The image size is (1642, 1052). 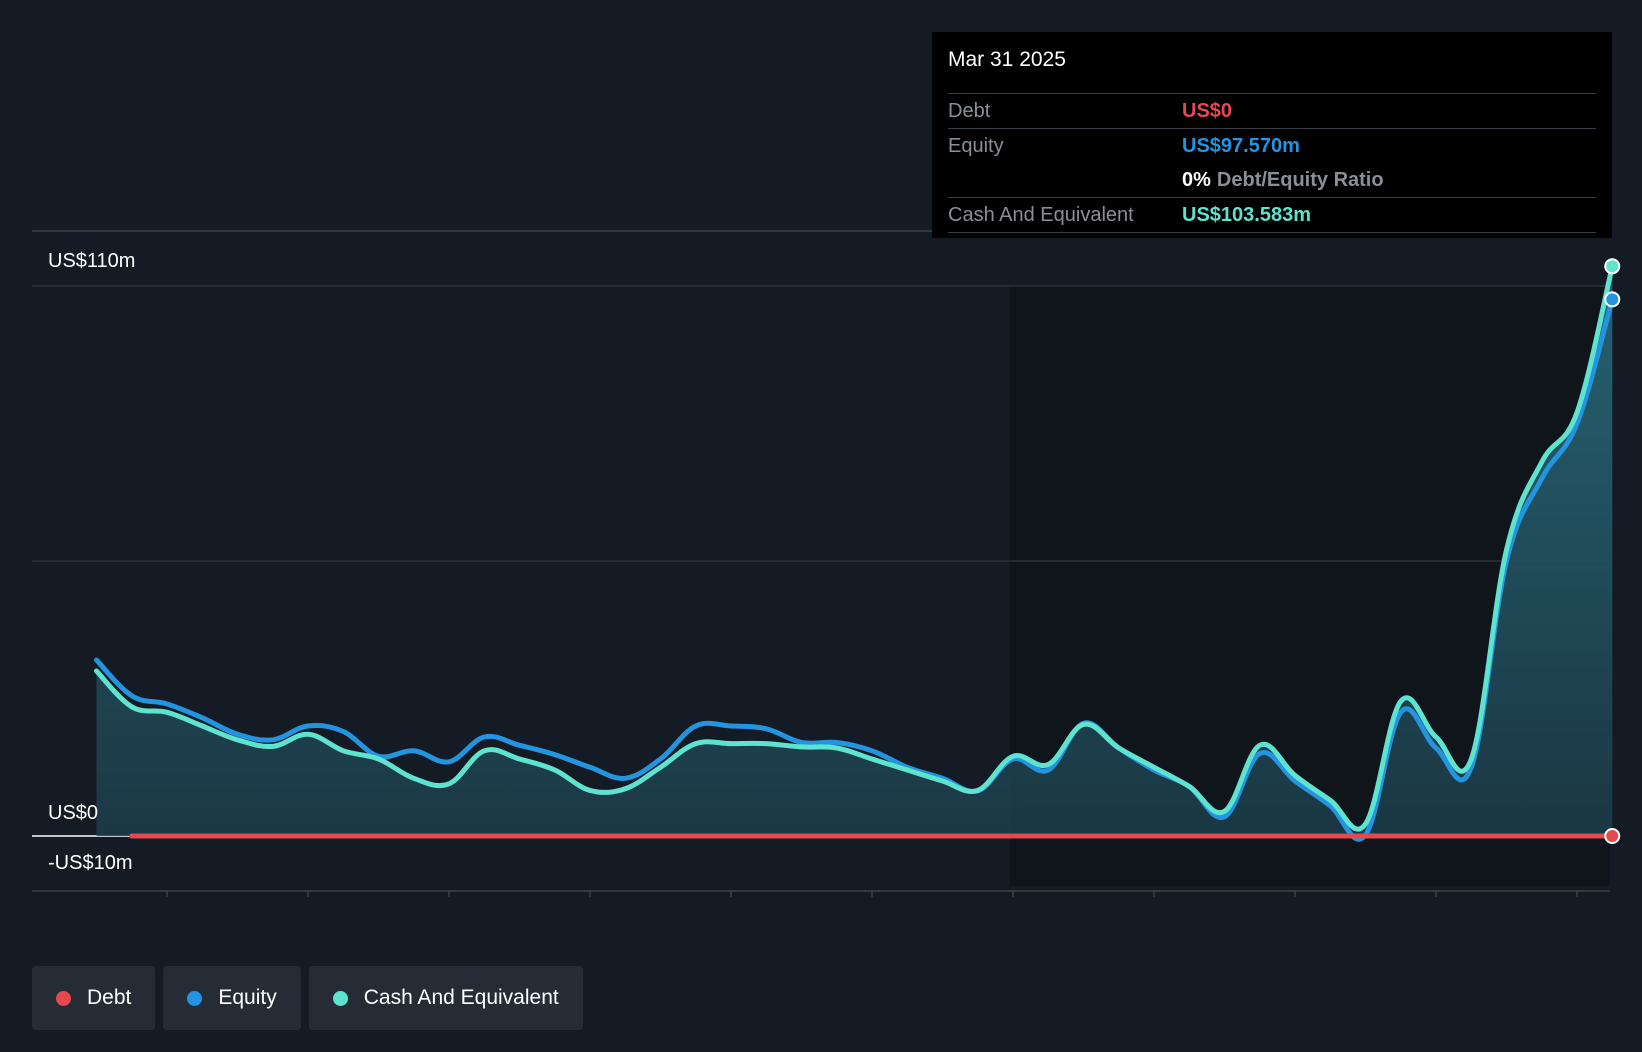 What do you see at coordinates (1612, 299) in the screenshot?
I see `end-marker-equity` at bounding box center [1612, 299].